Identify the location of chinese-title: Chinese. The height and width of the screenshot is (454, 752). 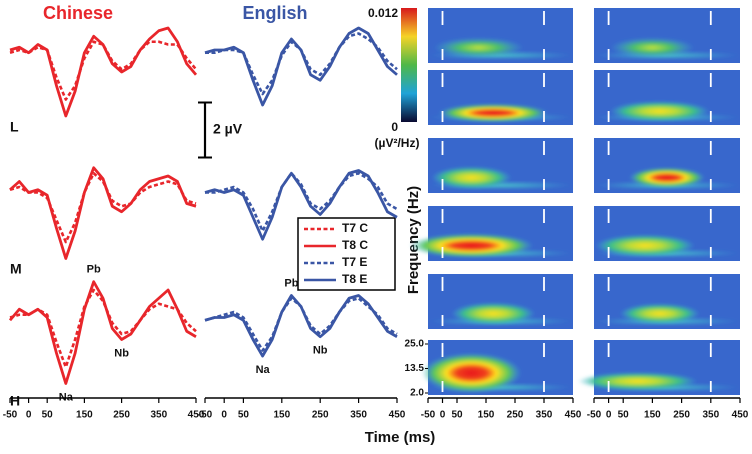
(78, 13).